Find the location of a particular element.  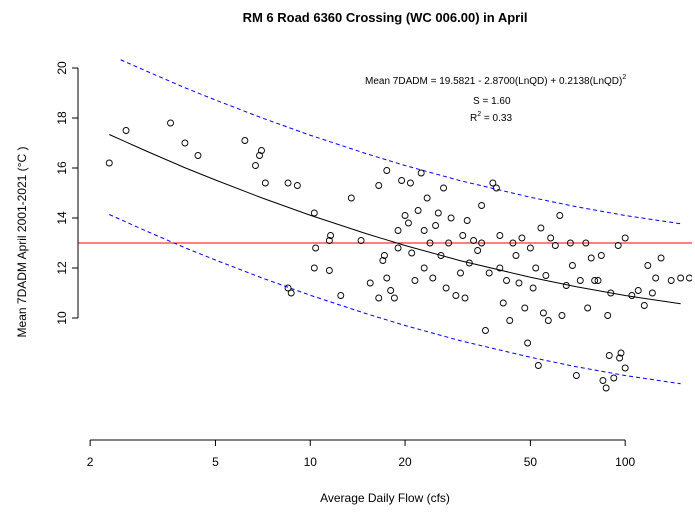

x-tick-label: 50 is located at coordinates (531, 462).